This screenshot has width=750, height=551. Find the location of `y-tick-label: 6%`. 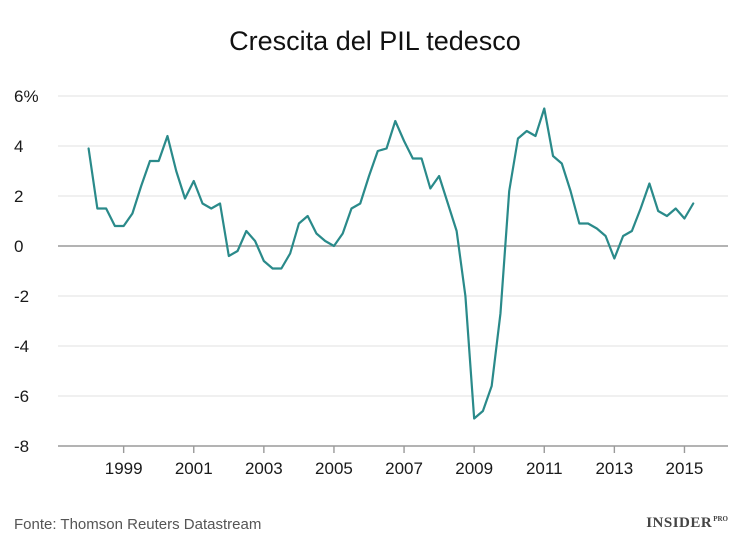

y-tick-label: 6% is located at coordinates (26, 96).